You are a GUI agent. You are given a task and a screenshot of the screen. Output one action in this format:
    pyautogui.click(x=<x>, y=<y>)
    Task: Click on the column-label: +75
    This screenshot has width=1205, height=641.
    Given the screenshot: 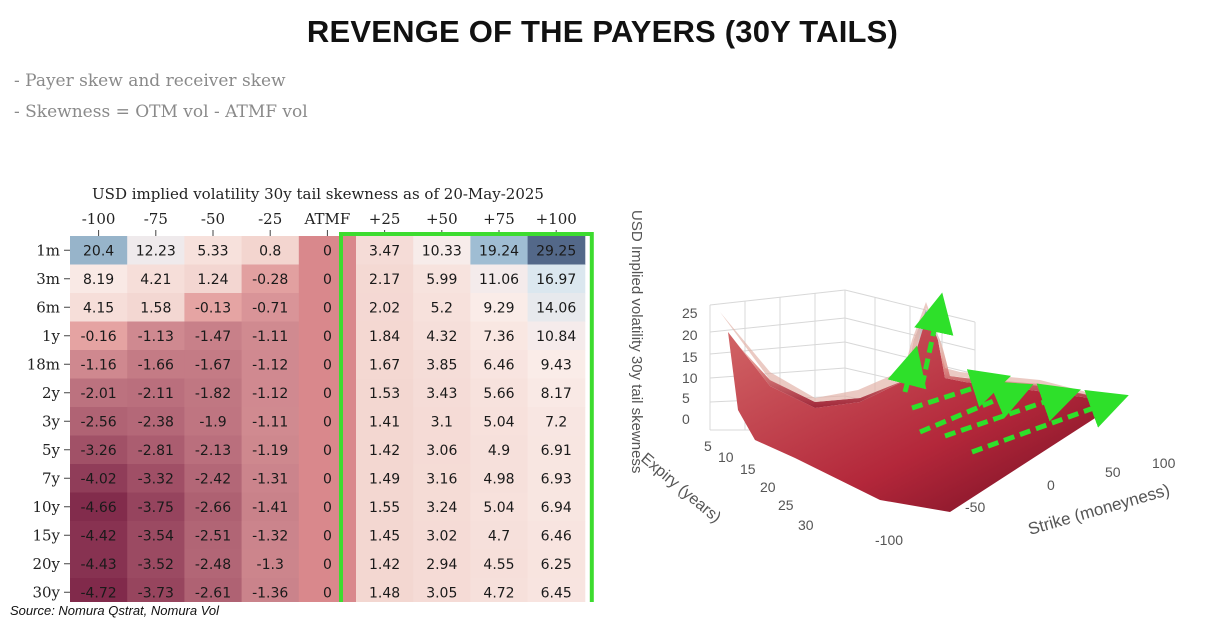 What is the action you would take?
    pyautogui.click(x=499, y=219)
    